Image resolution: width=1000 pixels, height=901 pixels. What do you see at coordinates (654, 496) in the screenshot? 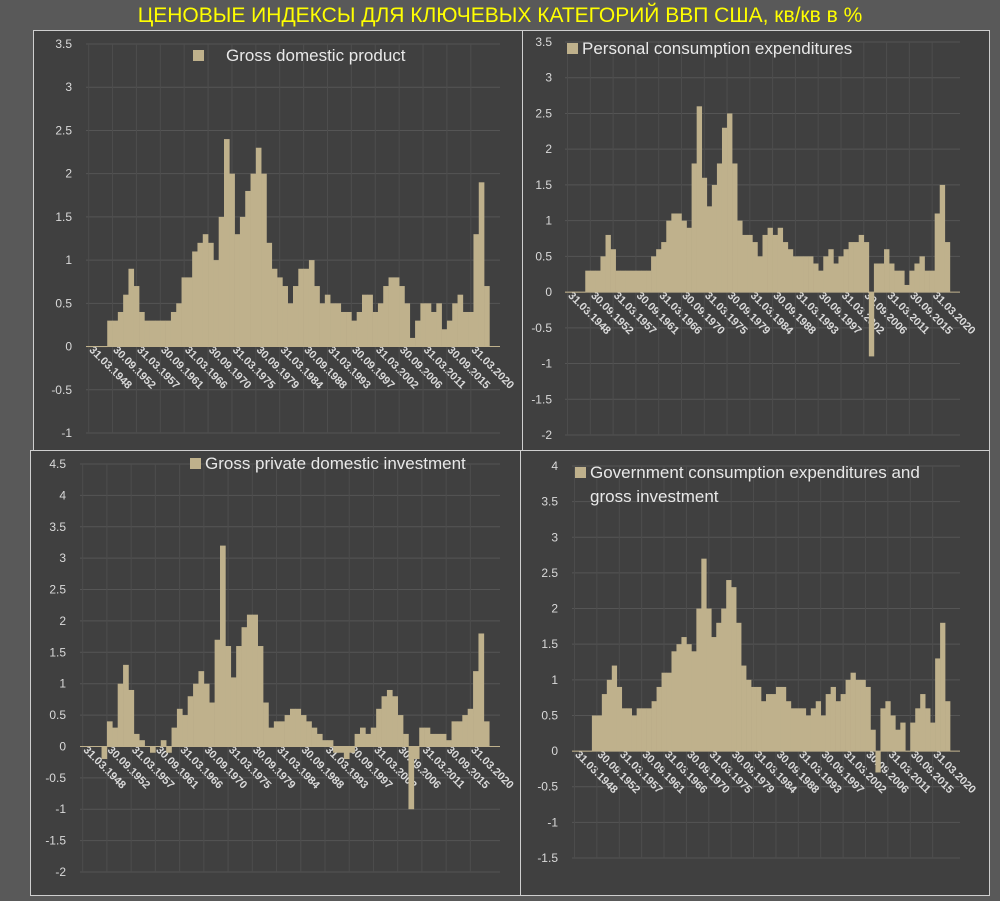
I see `legend-label: gross investment` at bounding box center [654, 496].